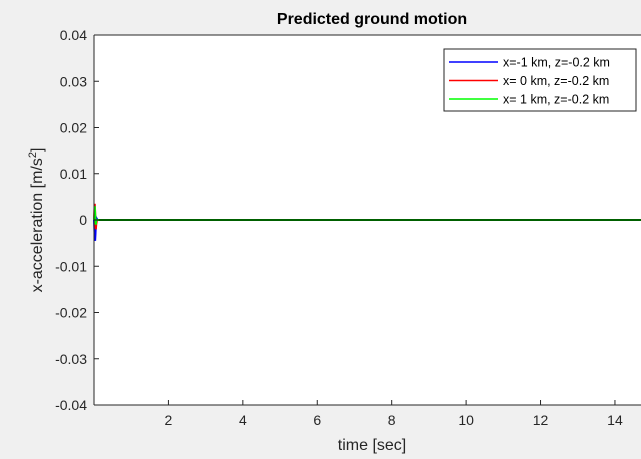  Describe the element at coordinates (392, 420) in the screenshot. I see `x-tick-label: 8` at that location.